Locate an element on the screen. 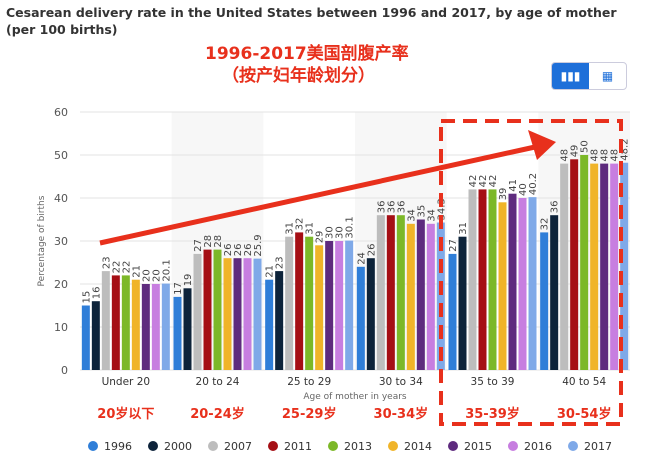 This screenshot has width=670, height=463. data-label: 39 is located at coordinates (503, 194).